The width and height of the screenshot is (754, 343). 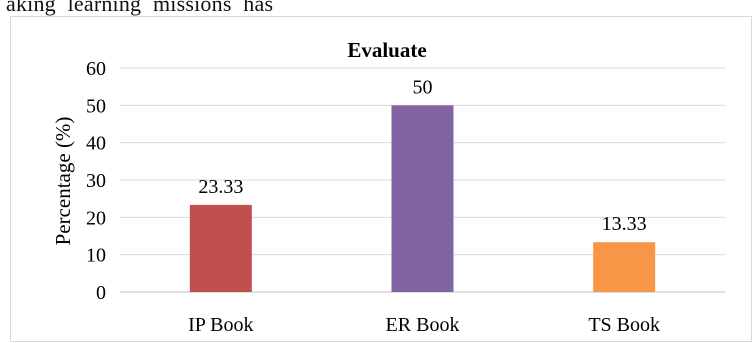 I want to click on x-axis-categories: IP Book ER Book TS Book, so click(x=424, y=325).